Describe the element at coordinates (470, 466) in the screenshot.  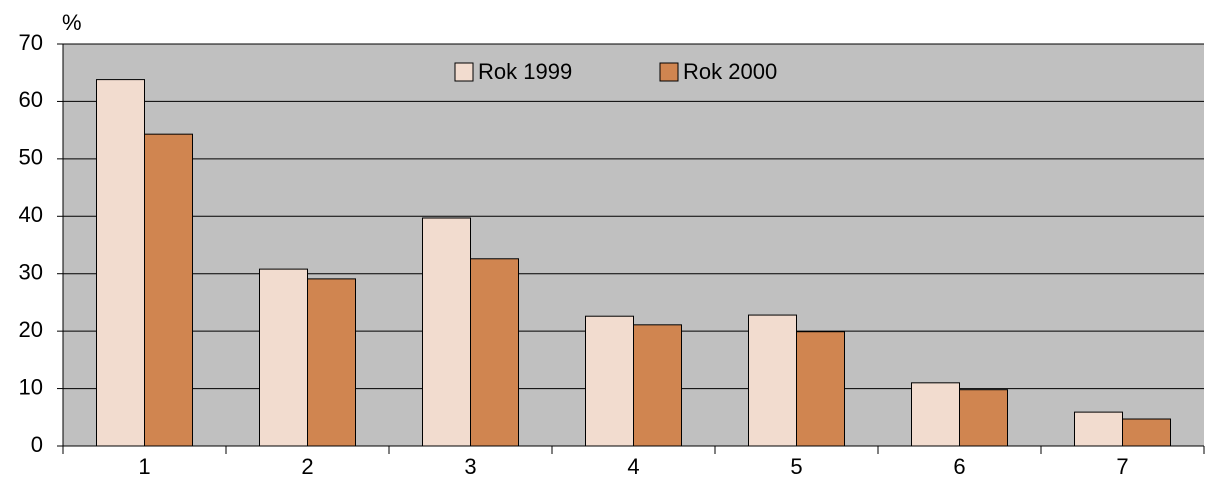
I see `x-tick-label: 3` at that location.